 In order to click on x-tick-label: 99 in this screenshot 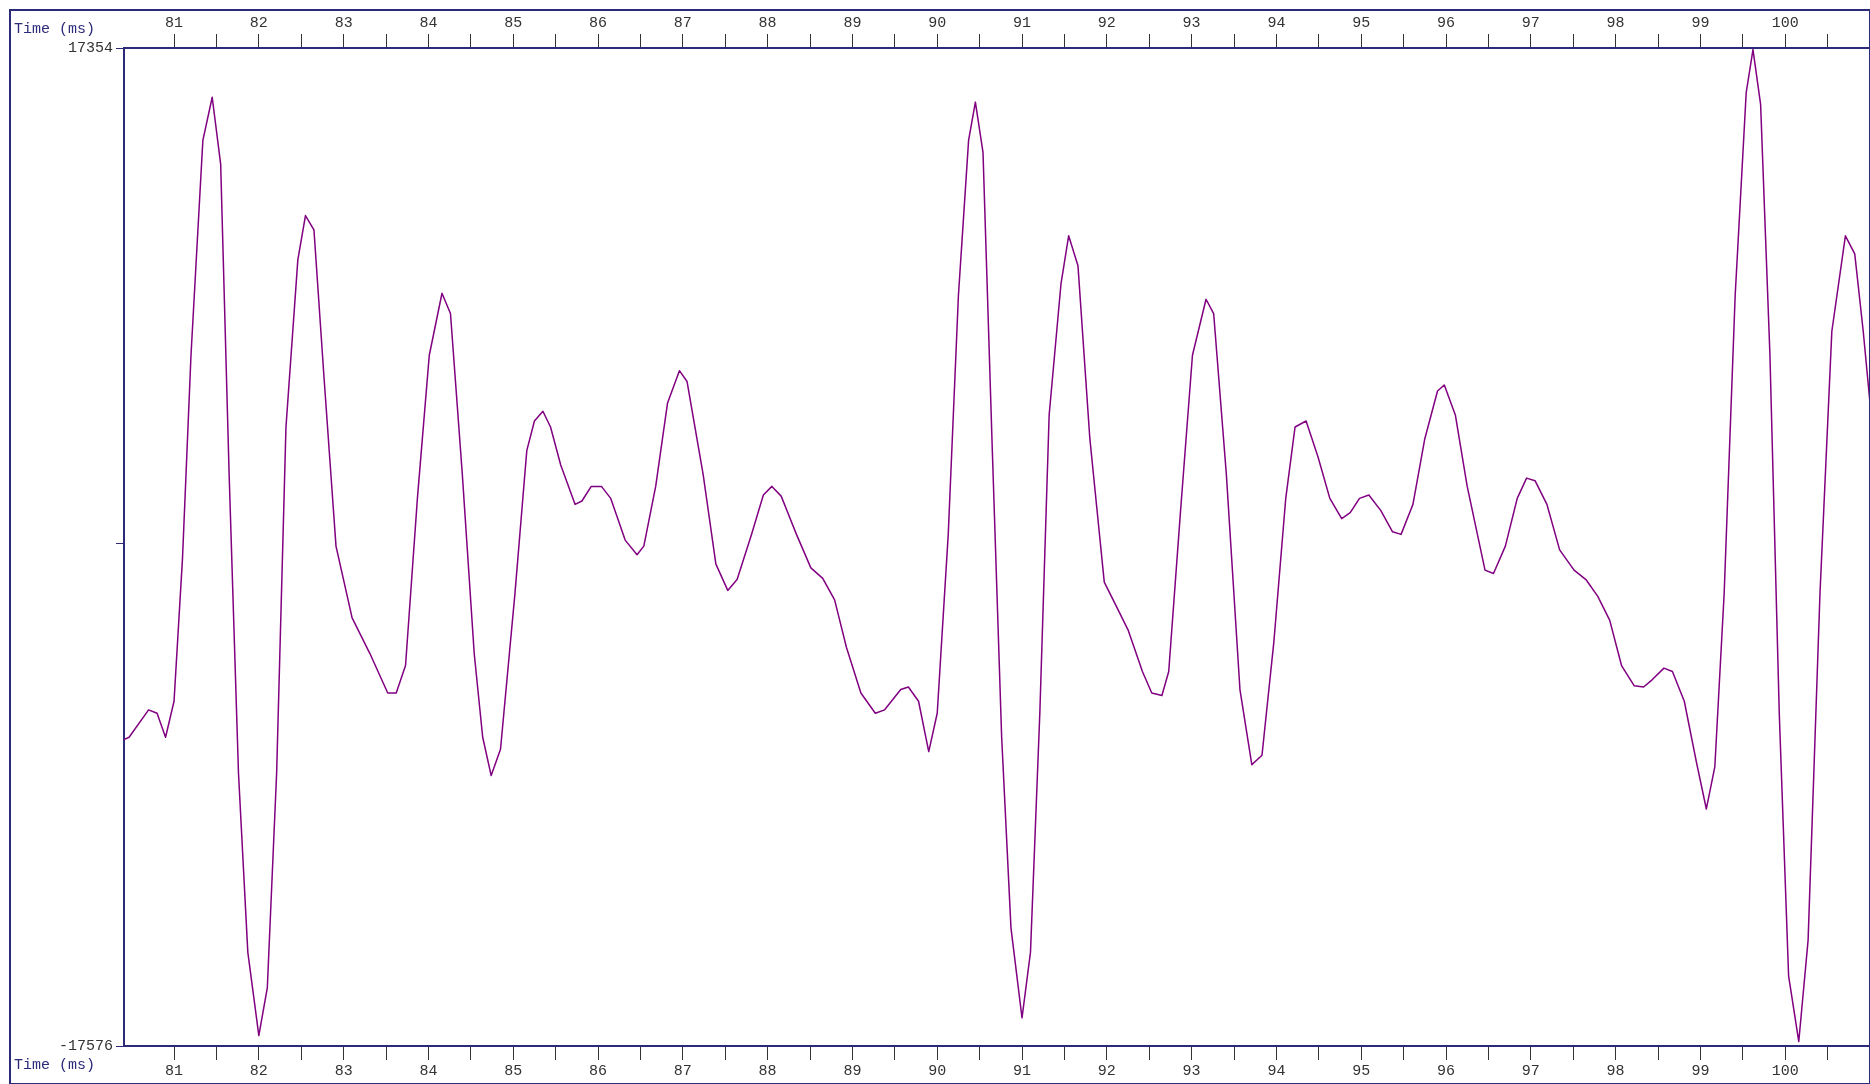, I will do `click(1700, 1071)`.